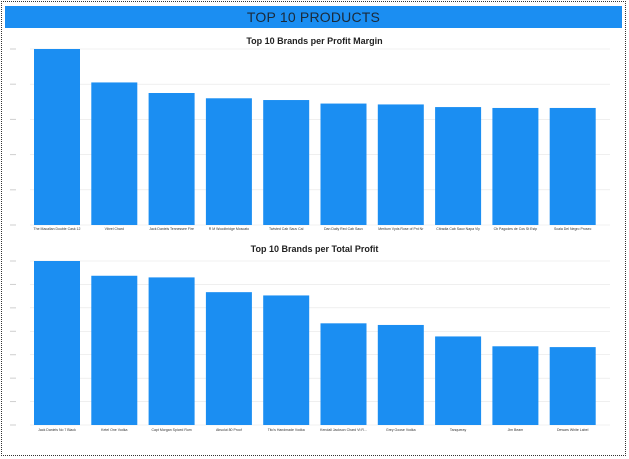  Describe the element at coordinates (573, 229) in the screenshot. I see `margin-category-label: Scala Del Negro Prosec` at that location.